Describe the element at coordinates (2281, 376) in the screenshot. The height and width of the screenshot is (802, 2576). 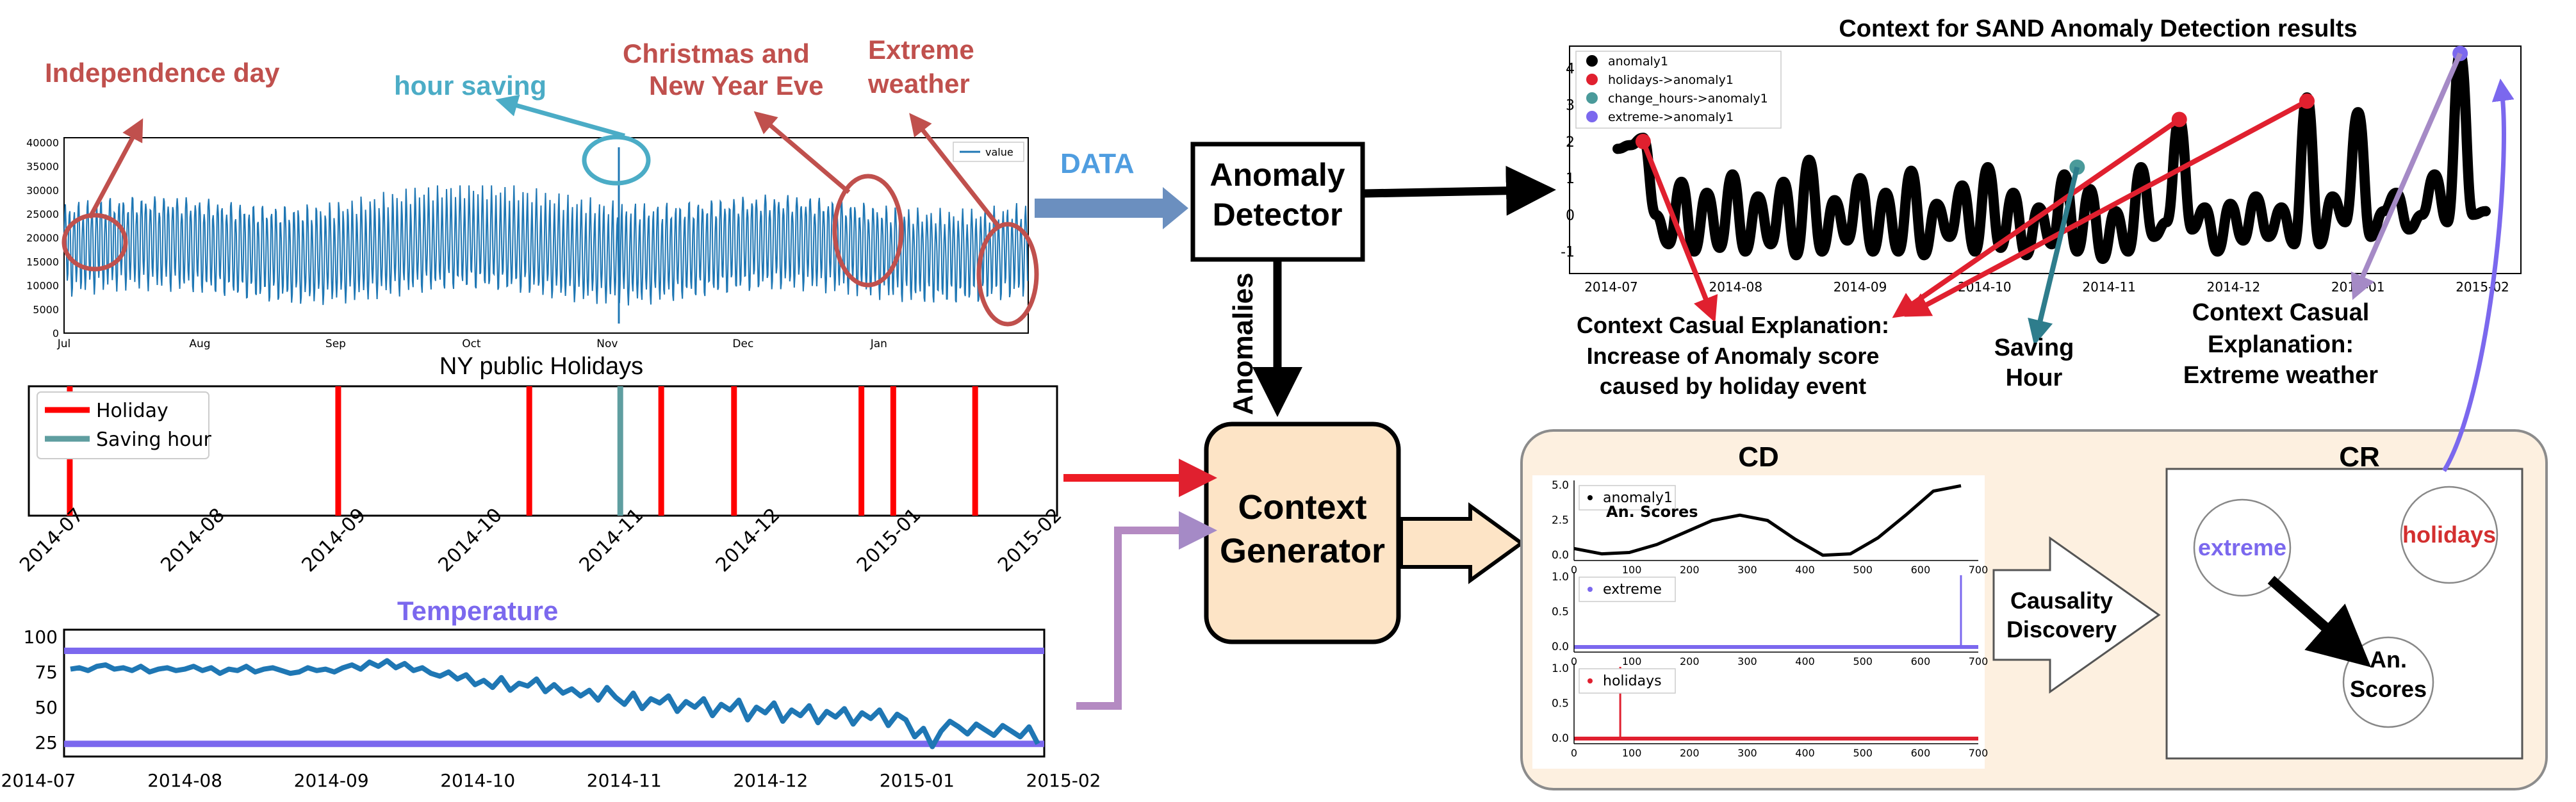
I see `explanation-extreme-line3: Extreme weather` at that location.